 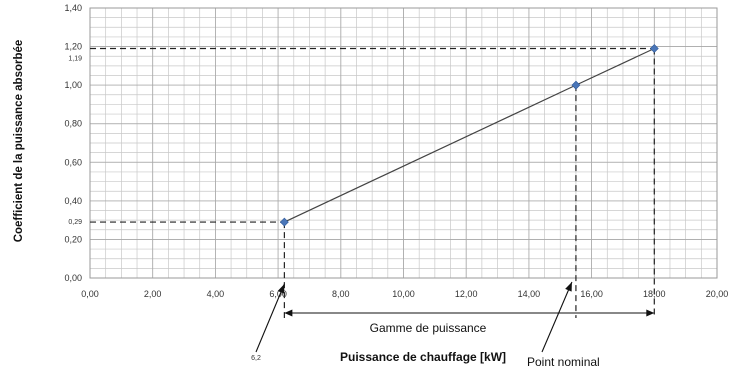 What do you see at coordinates (423, 357) in the screenshot?
I see `x-axis-label: Puissance de chauffage [kW]` at bounding box center [423, 357].